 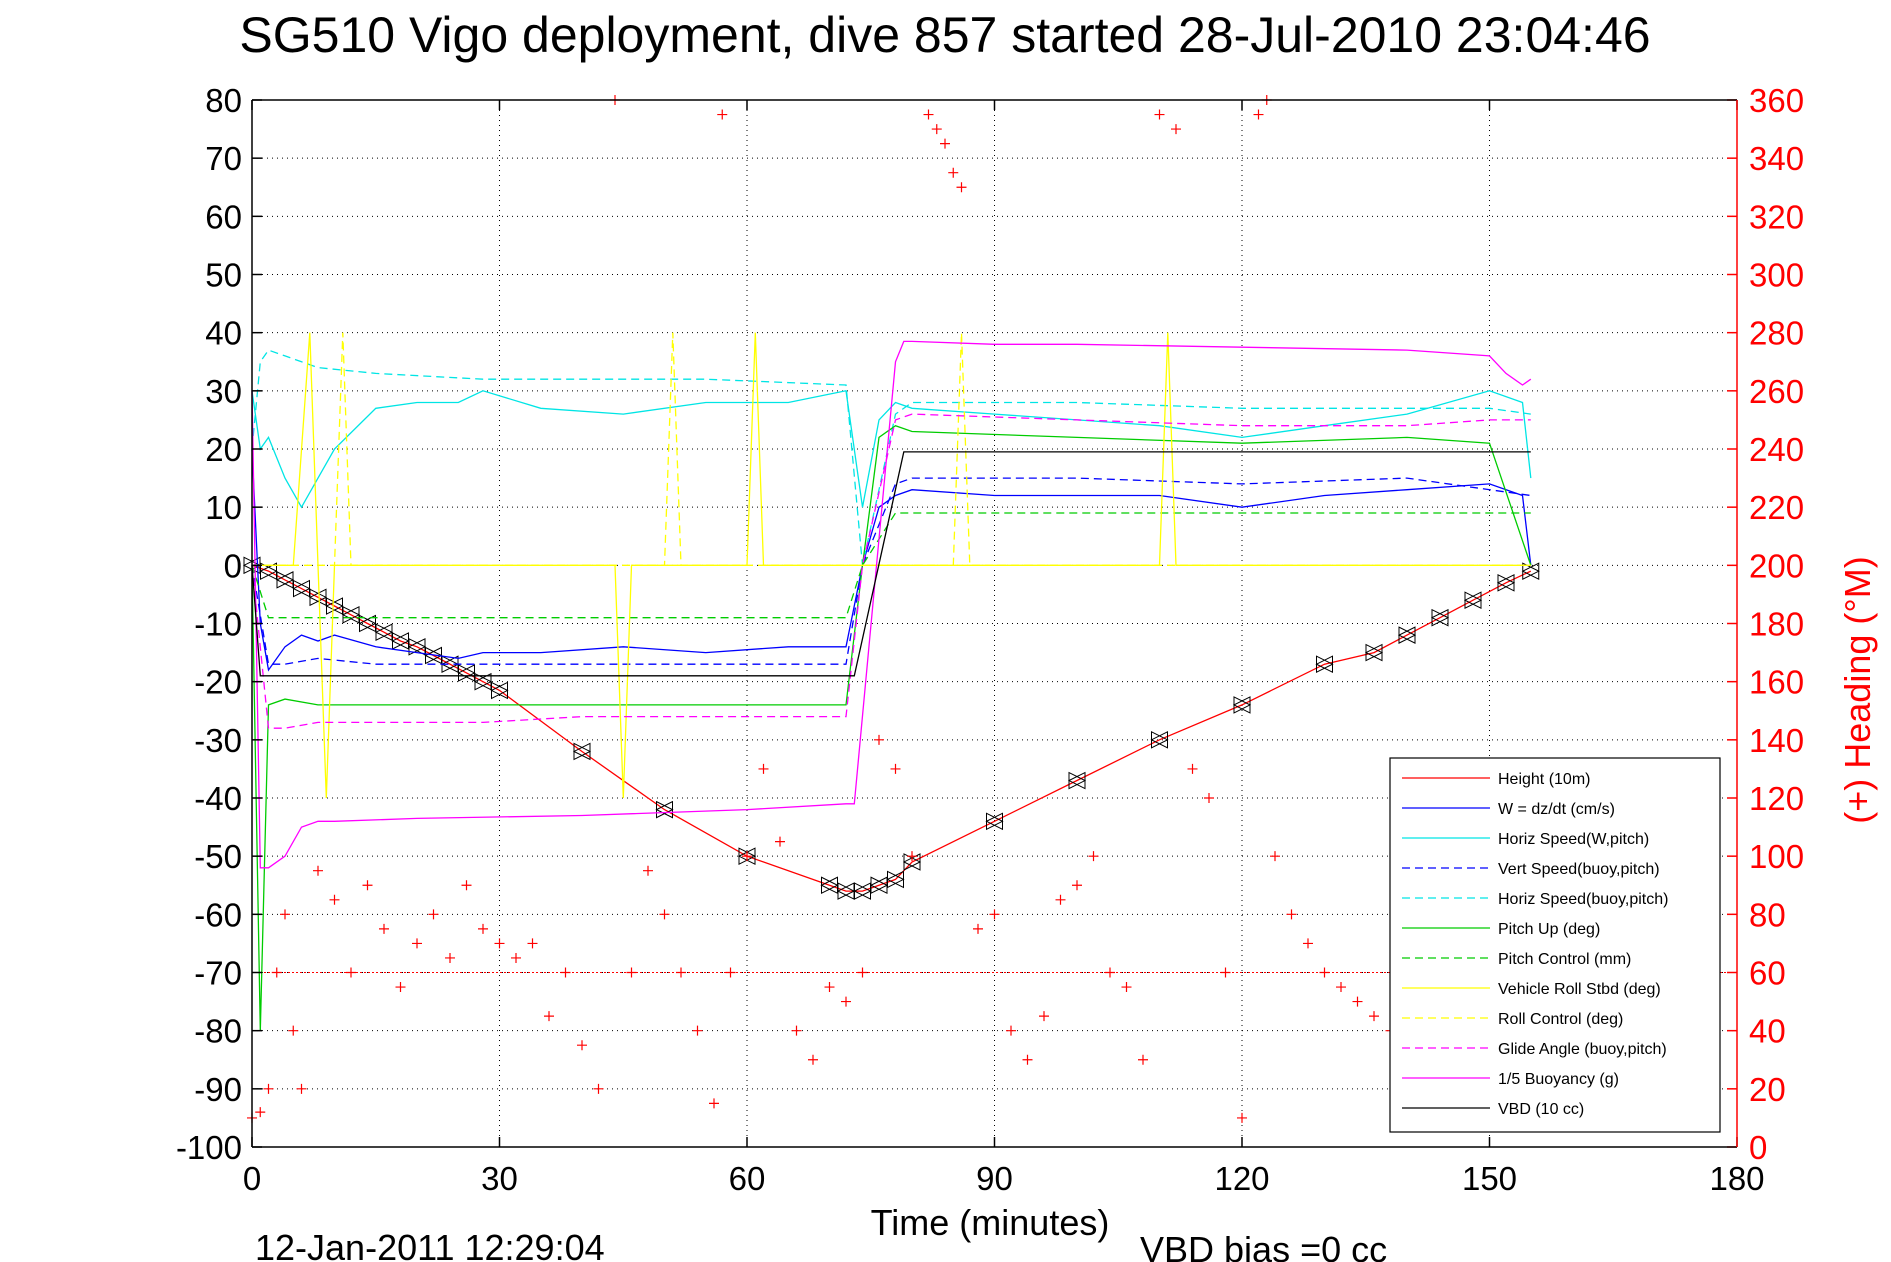 What do you see at coordinates (747, 1178) in the screenshot?
I see `x-tick-label: 60` at bounding box center [747, 1178].